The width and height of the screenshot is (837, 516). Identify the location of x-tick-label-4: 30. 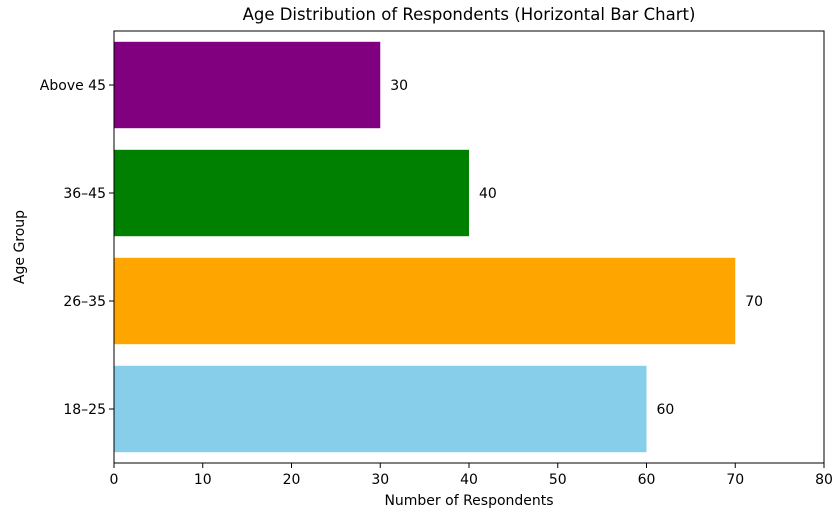
(380, 480).